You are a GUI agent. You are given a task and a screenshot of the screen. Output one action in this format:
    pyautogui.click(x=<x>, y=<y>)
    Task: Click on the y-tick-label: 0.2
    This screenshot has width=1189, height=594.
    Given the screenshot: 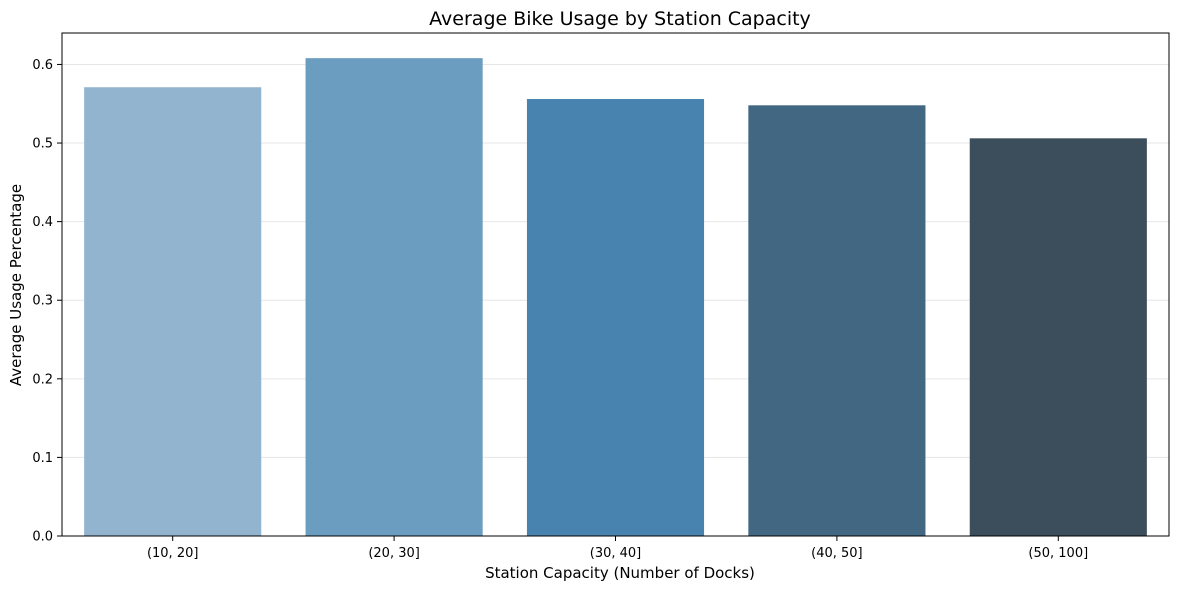 What is the action you would take?
    pyautogui.click(x=42, y=379)
    